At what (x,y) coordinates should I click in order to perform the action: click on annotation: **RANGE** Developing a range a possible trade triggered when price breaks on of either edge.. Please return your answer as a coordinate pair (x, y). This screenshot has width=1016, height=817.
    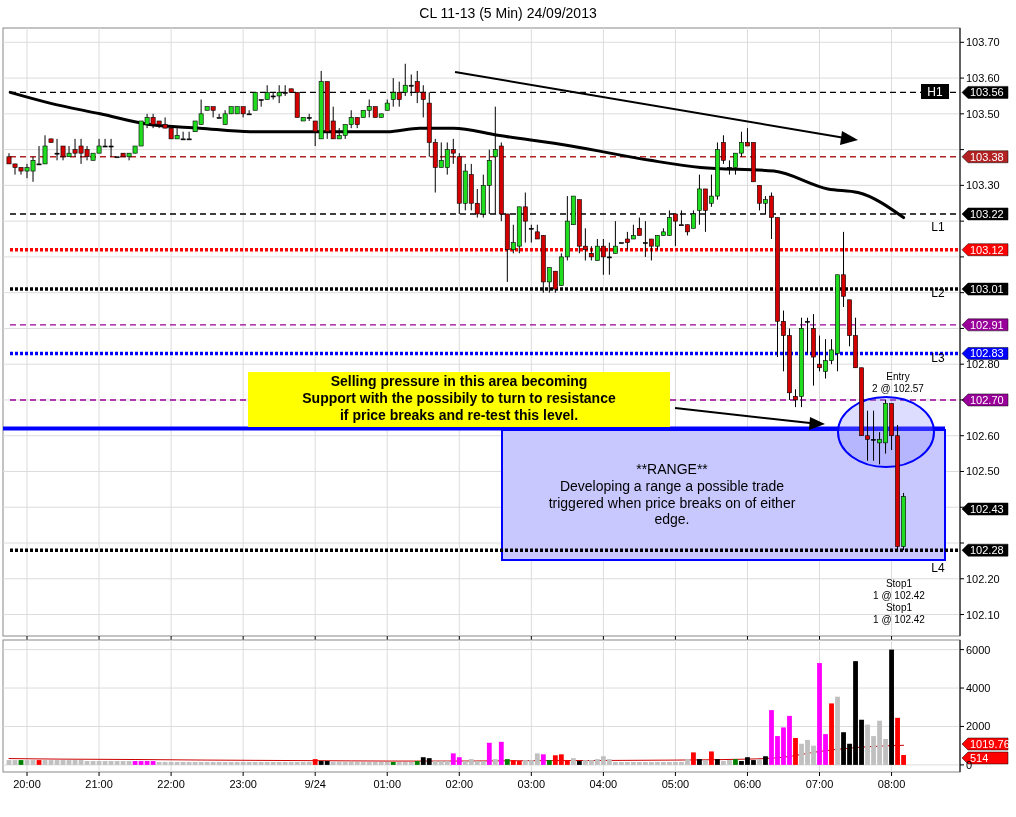
    Looking at the image, I should click on (672, 494).